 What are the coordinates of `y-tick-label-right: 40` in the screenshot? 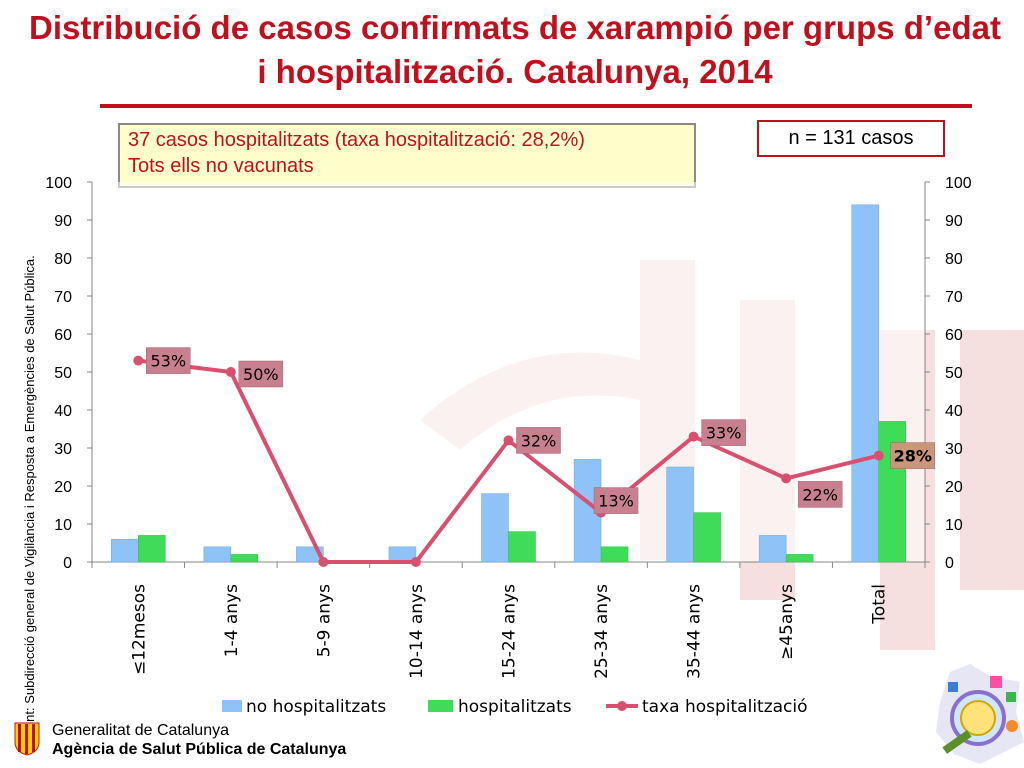 It's located at (954, 411).